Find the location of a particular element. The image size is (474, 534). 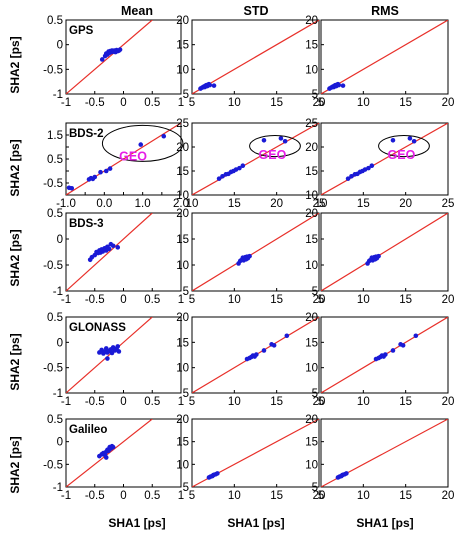

panel-r2-c0: -1 -0.5 0 0.5 1 -1 -0.5 0 0.5 BDS-3 is located at coordinates (113, 257).